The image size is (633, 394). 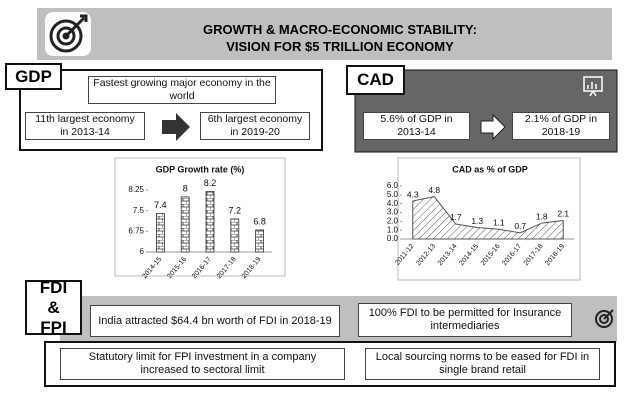 What do you see at coordinates (563, 214) in the screenshot?
I see `data-label: 2.1` at bounding box center [563, 214].